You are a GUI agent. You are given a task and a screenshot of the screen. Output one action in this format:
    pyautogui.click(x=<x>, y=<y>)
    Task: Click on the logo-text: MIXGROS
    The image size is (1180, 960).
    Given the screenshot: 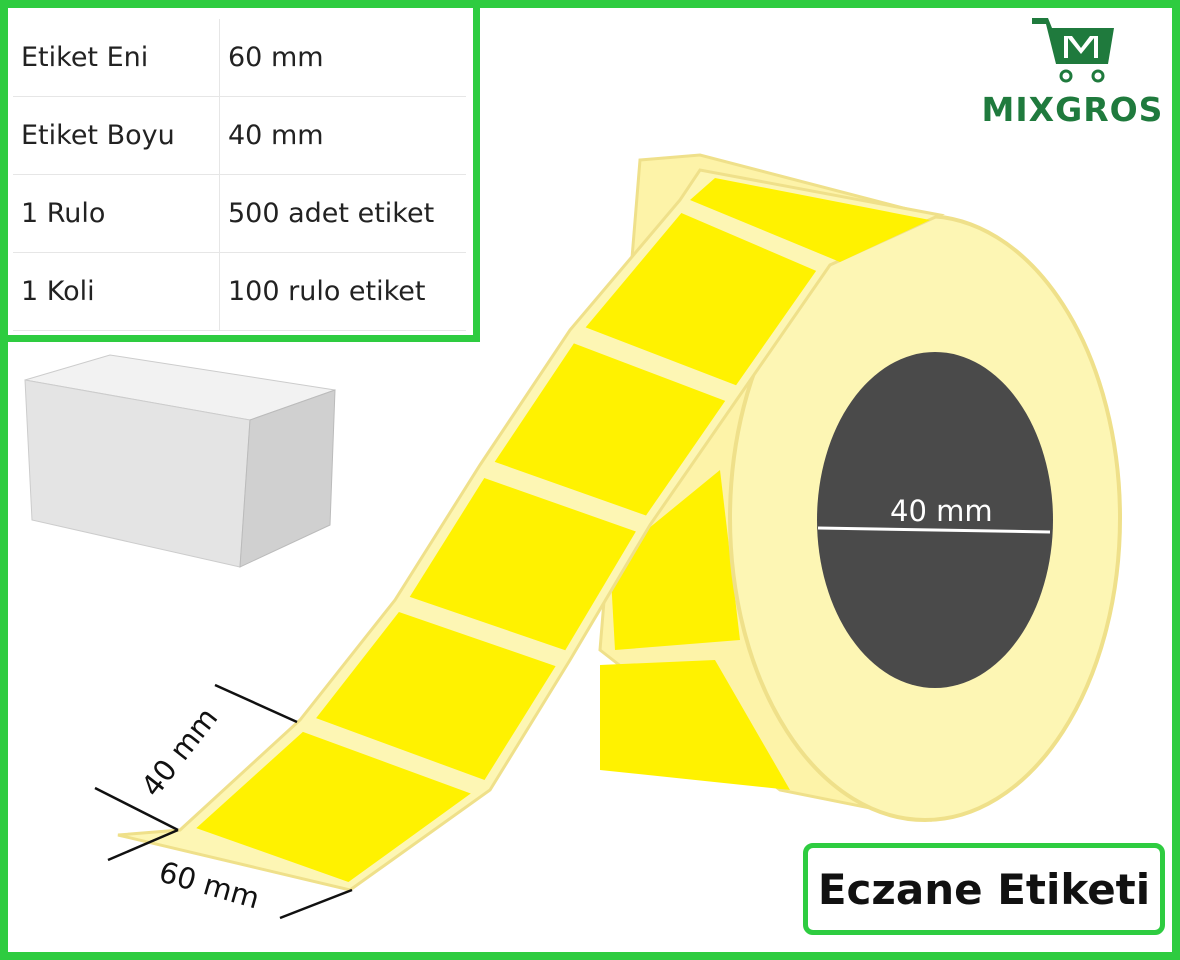 What is the action you would take?
    pyautogui.click(x=1072, y=109)
    